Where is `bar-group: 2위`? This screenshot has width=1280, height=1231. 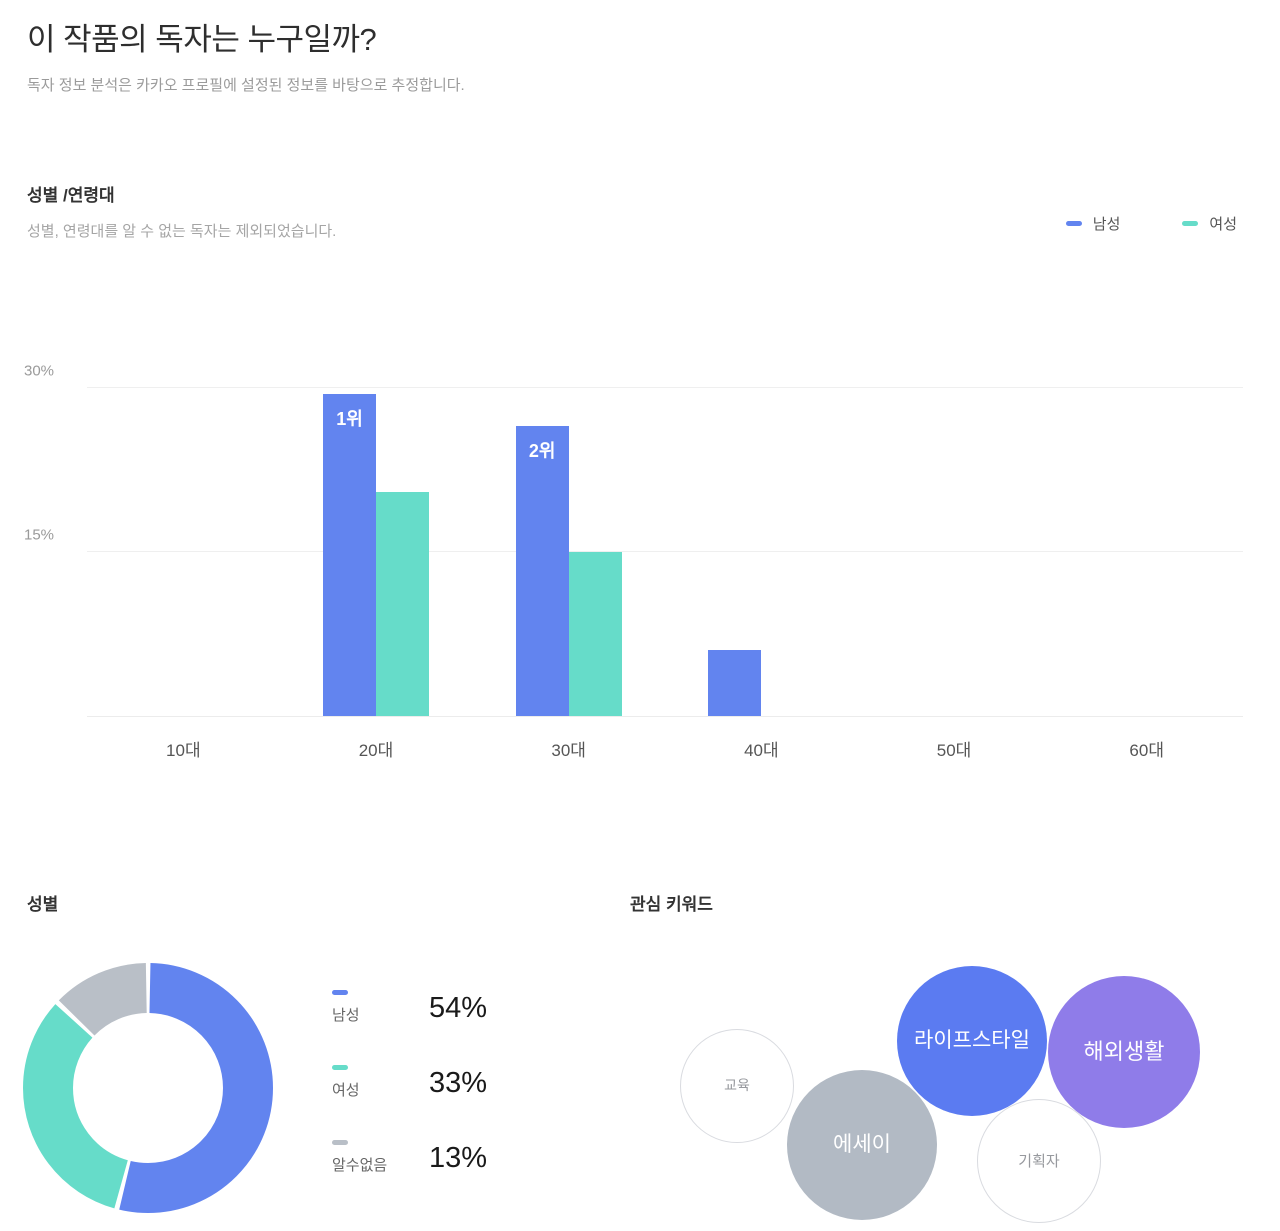
bar-group: 2위 is located at coordinates (568, 540).